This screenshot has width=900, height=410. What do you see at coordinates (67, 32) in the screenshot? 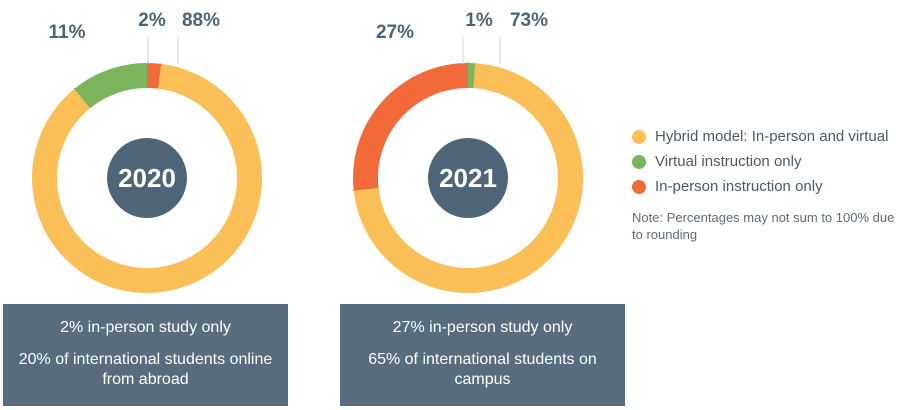
I see `pct-label-virtual-instruction-only-2020: 11%` at bounding box center [67, 32].